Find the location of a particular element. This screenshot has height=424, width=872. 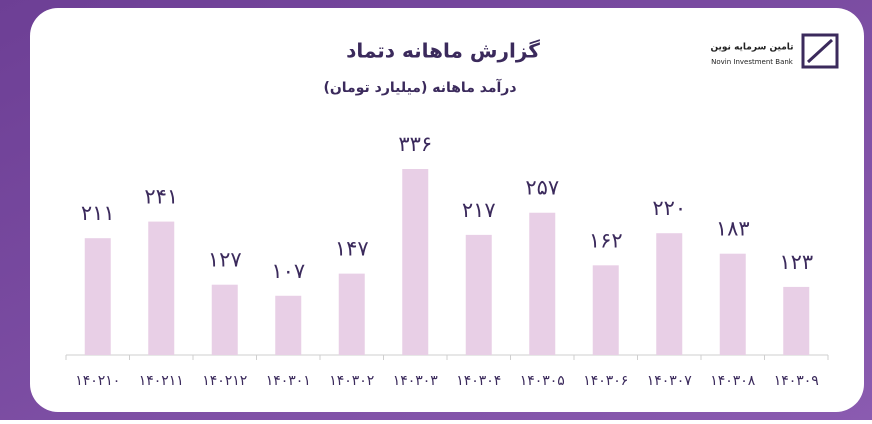

logo-name: تامین سرمایه نوین is located at coordinates (751, 48).